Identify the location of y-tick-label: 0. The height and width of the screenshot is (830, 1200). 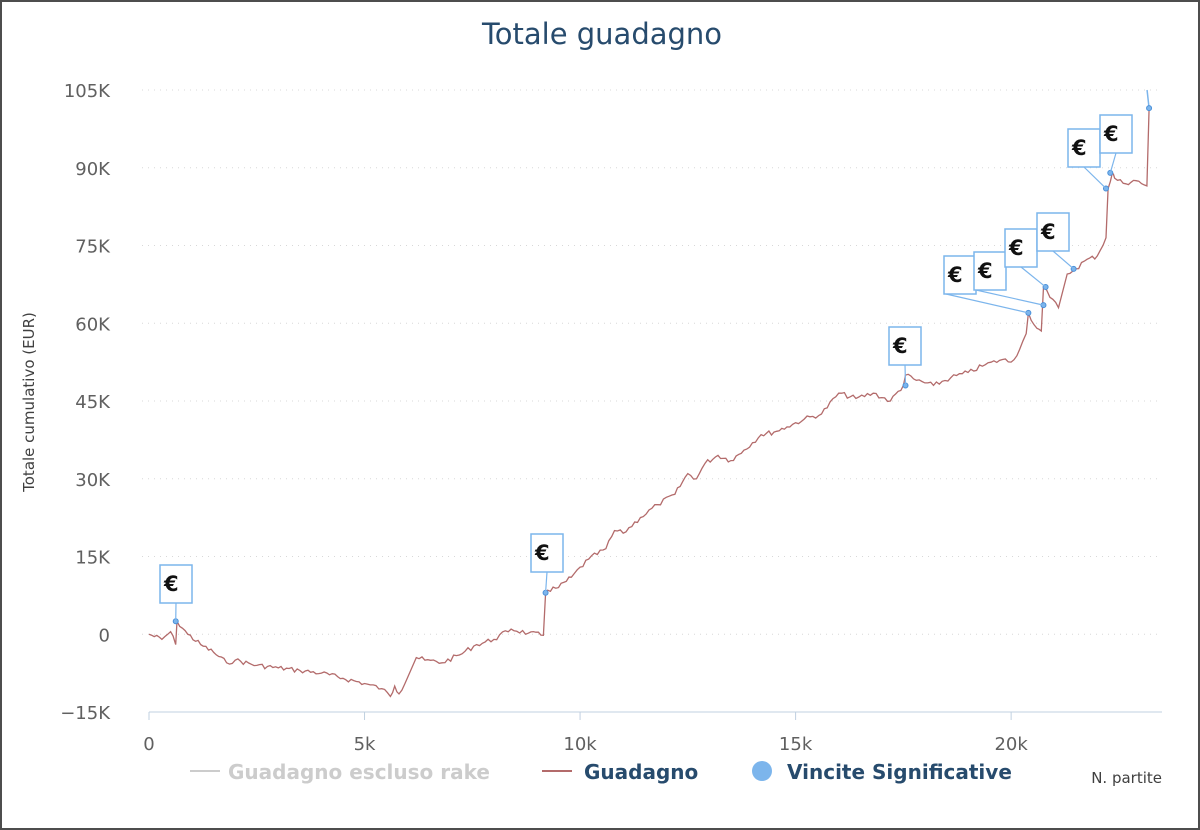
(104, 635).